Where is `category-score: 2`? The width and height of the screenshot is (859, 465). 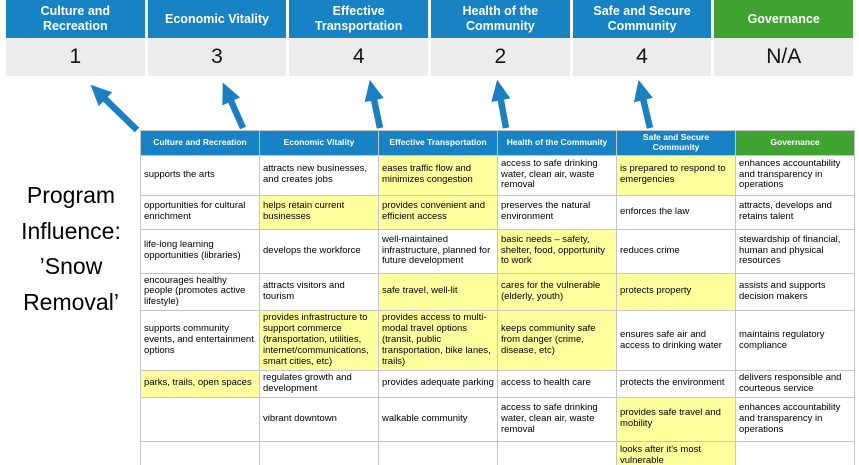 category-score: 2 is located at coordinates (500, 57).